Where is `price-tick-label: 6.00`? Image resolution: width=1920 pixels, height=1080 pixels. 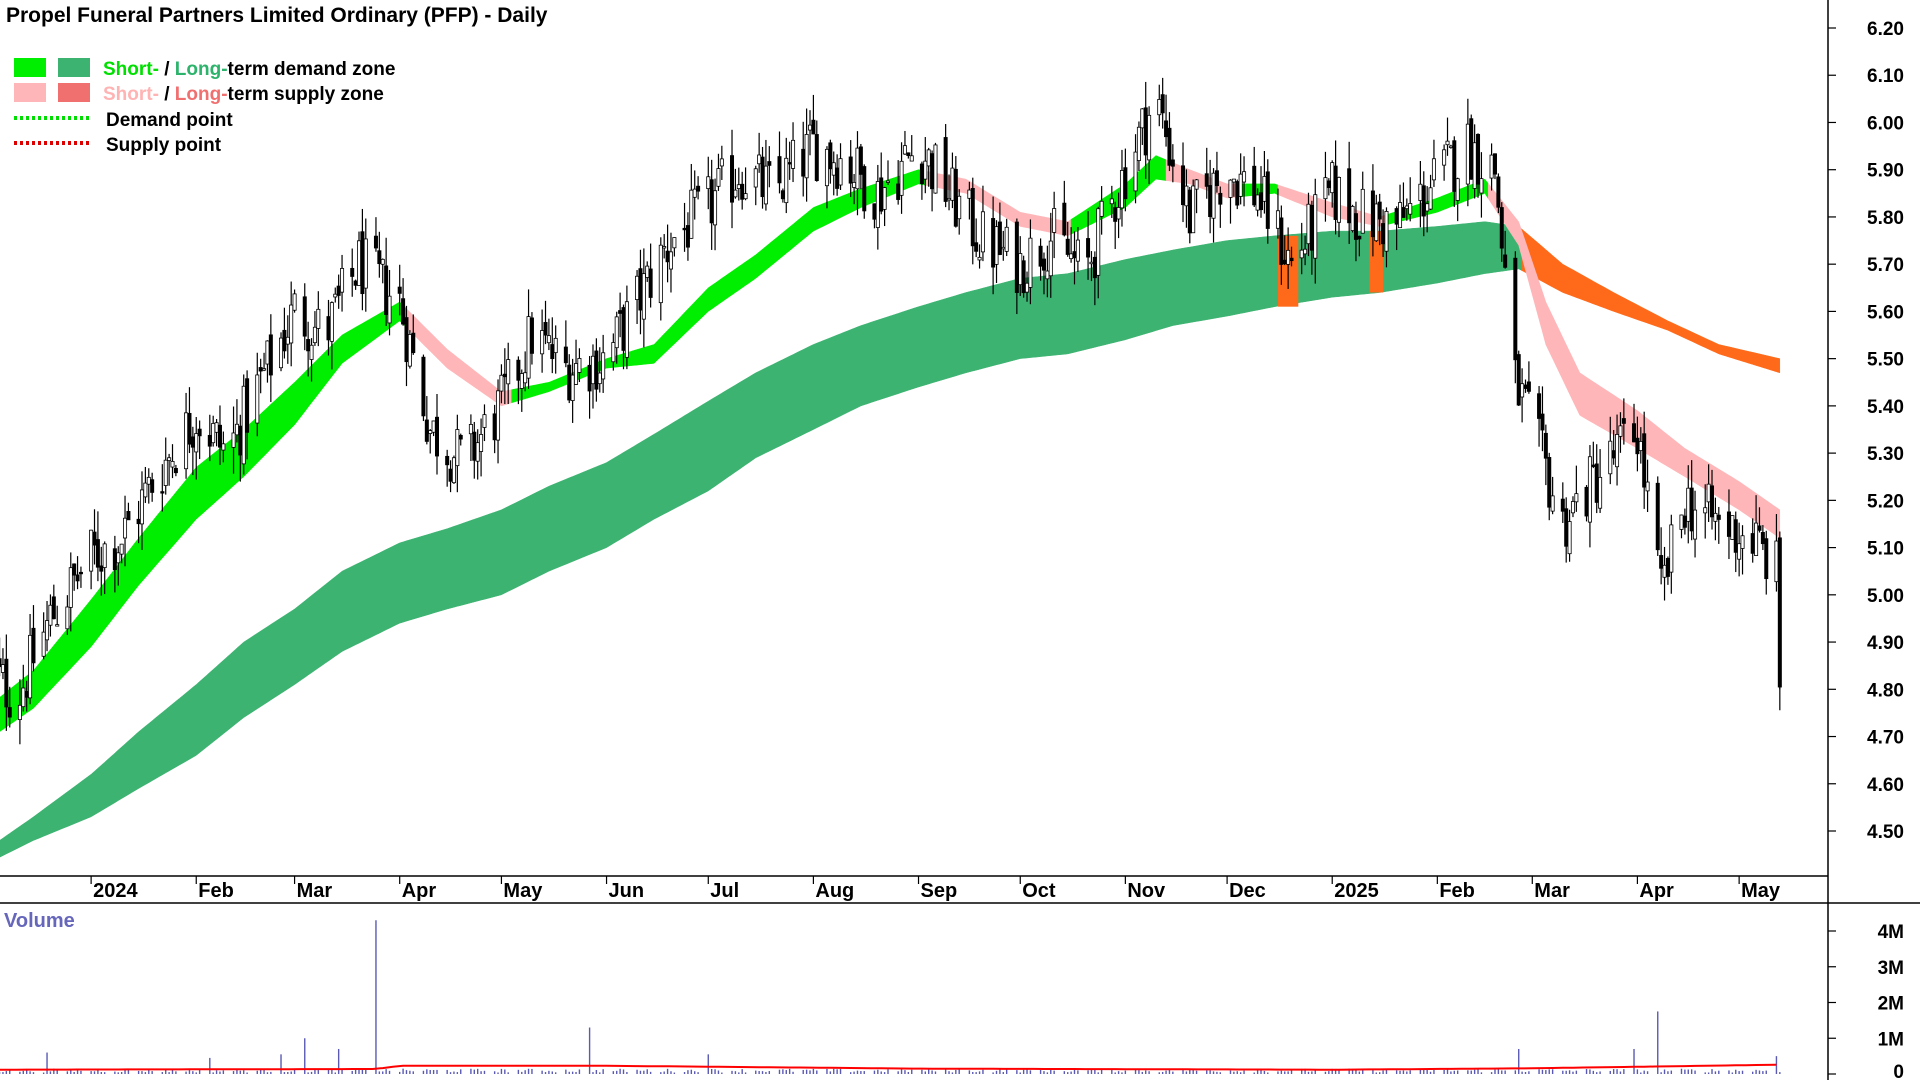 price-tick-label: 6.00 is located at coordinates (1885, 123).